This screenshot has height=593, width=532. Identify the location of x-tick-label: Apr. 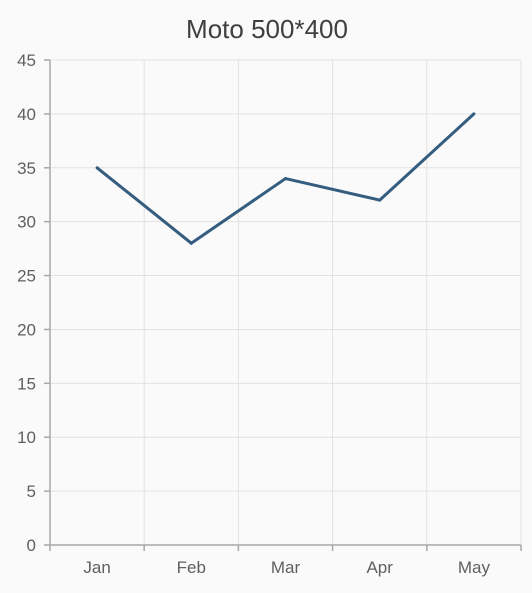
(379, 567).